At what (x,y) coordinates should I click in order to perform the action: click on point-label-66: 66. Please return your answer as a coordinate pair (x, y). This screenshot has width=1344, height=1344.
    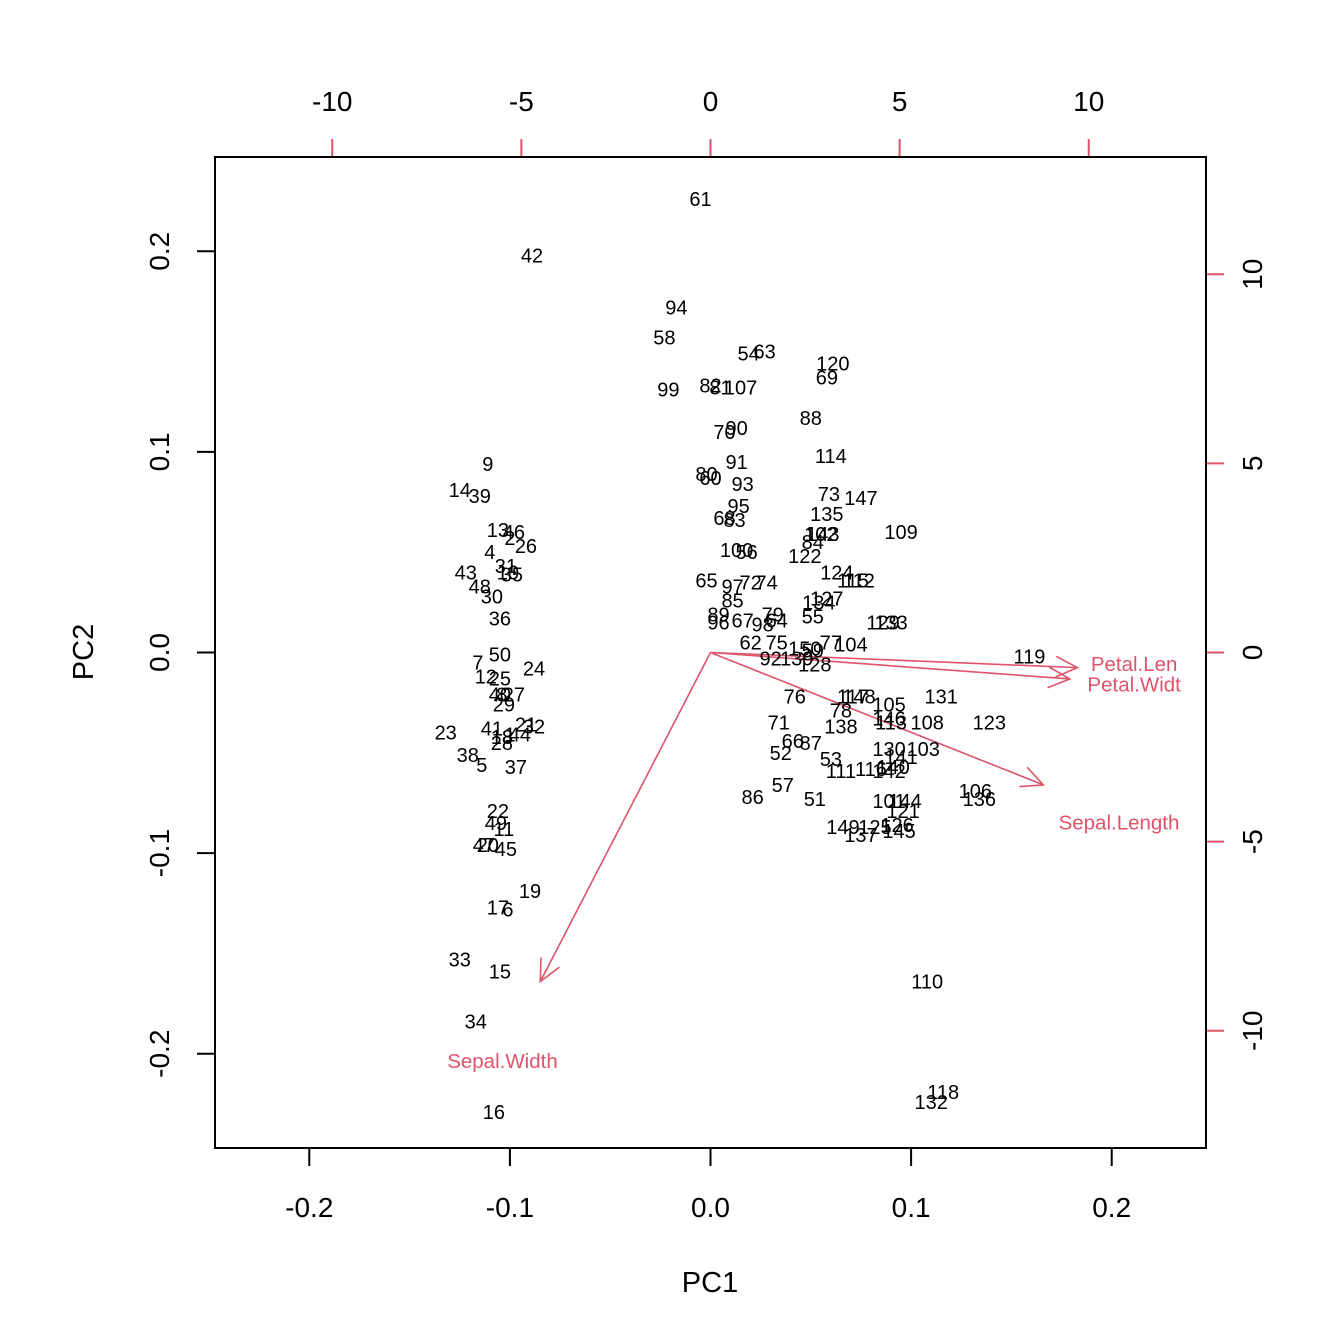
    Looking at the image, I should click on (793, 742).